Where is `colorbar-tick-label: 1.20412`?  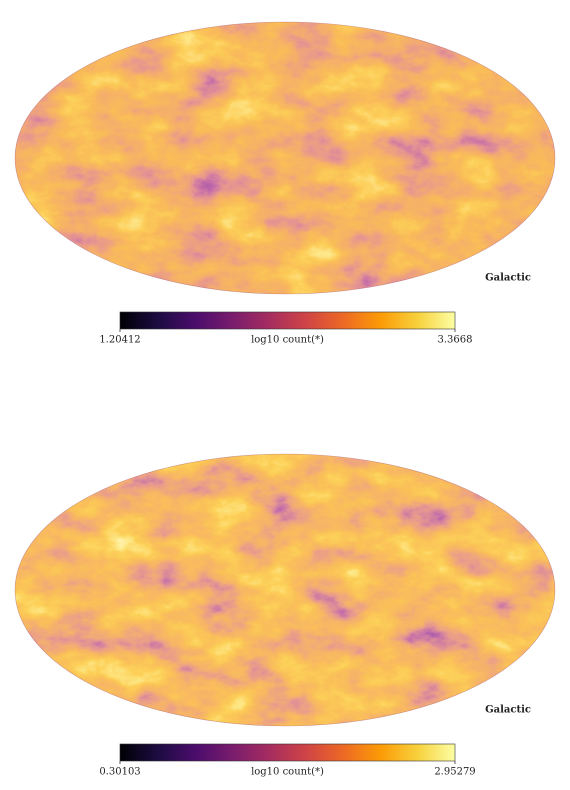
colorbar-tick-label: 1.20412 is located at coordinates (119, 340).